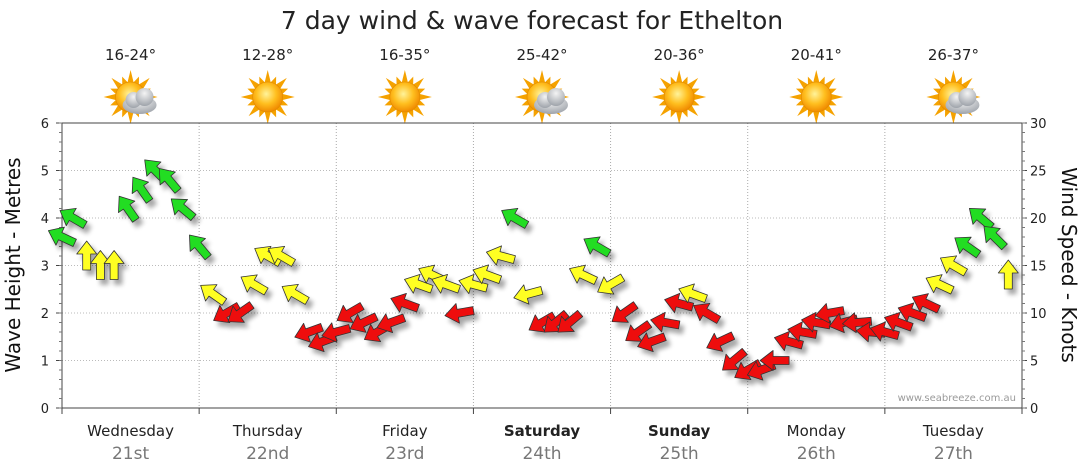 Image resolution: width=1080 pixels, height=475 pixels. I want to click on y2-tick-label: 5, so click(1034, 362).